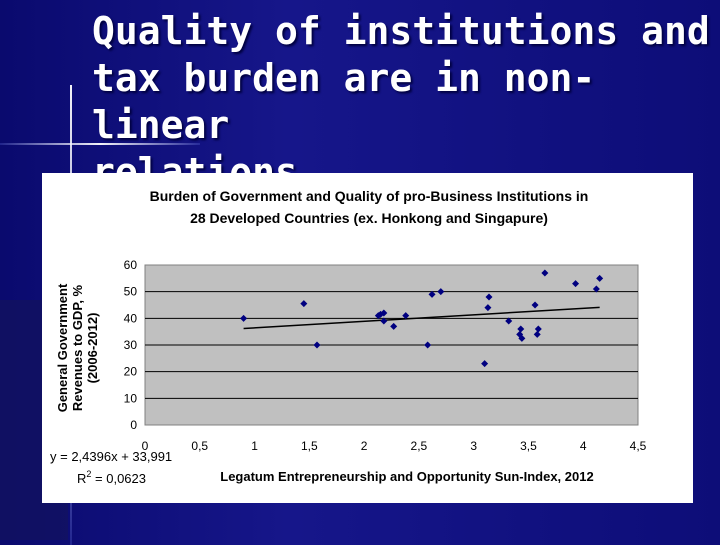  Describe the element at coordinates (401, 31) in the screenshot. I see `slide-title-line-1: Quality of institutions and` at that location.